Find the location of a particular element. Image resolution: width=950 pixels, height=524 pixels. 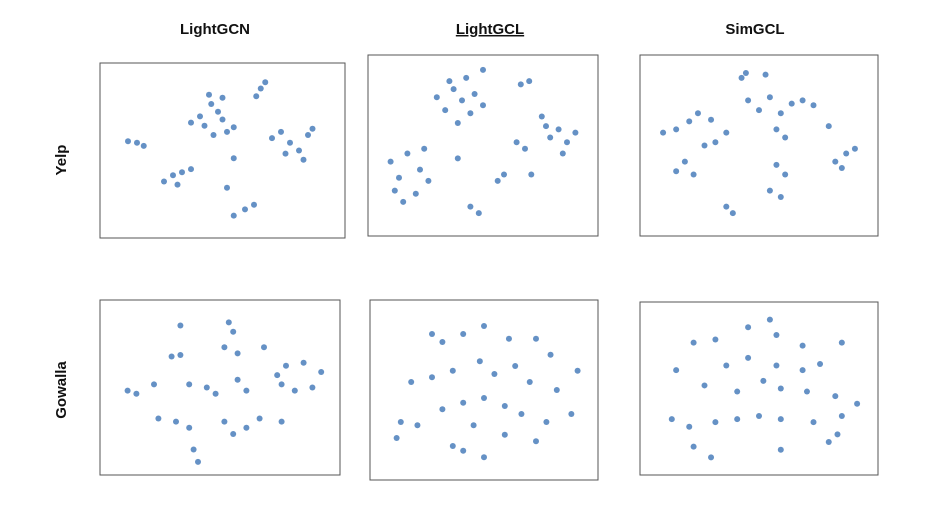

row-title: Yelp is located at coordinates (61, 160).